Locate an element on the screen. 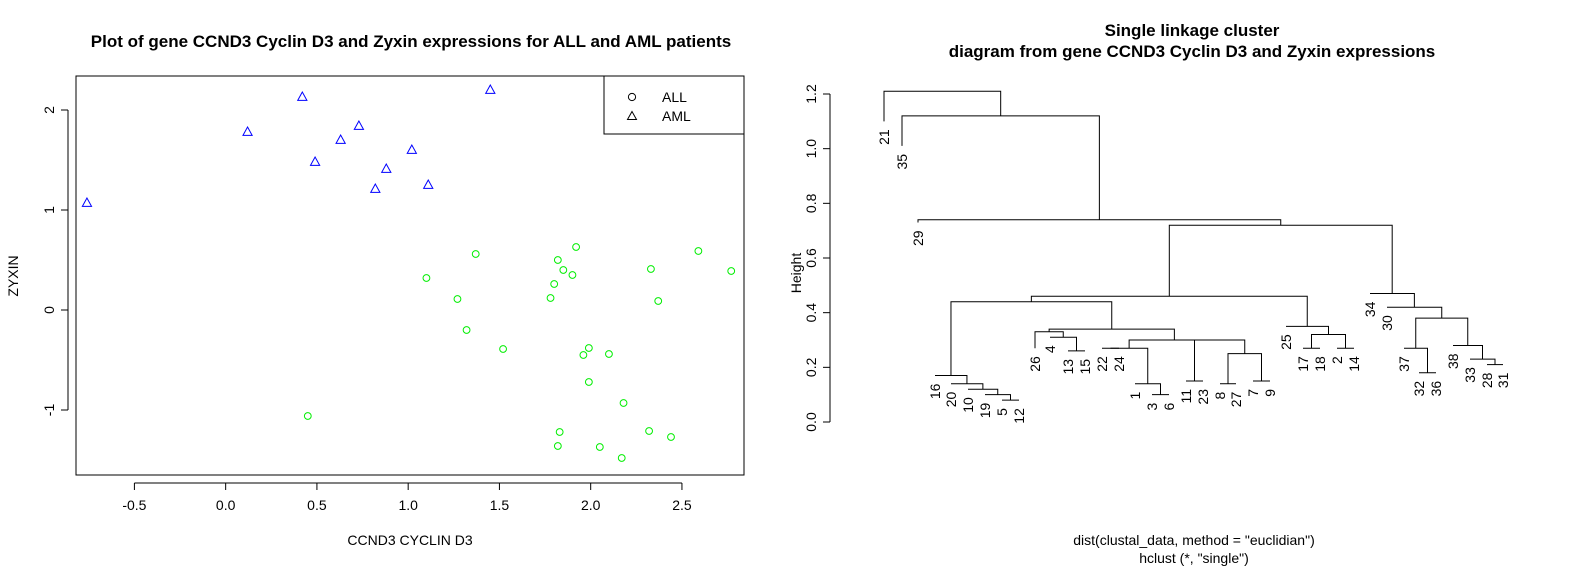 The image size is (1593, 579). leaf-label: 4 is located at coordinates (1050, 349).